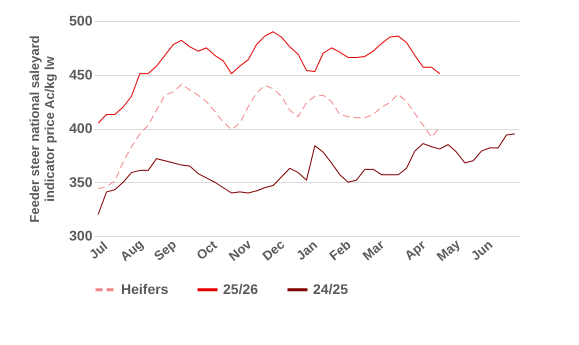  I want to click on y-tick-label: 300, so click(81, 236).